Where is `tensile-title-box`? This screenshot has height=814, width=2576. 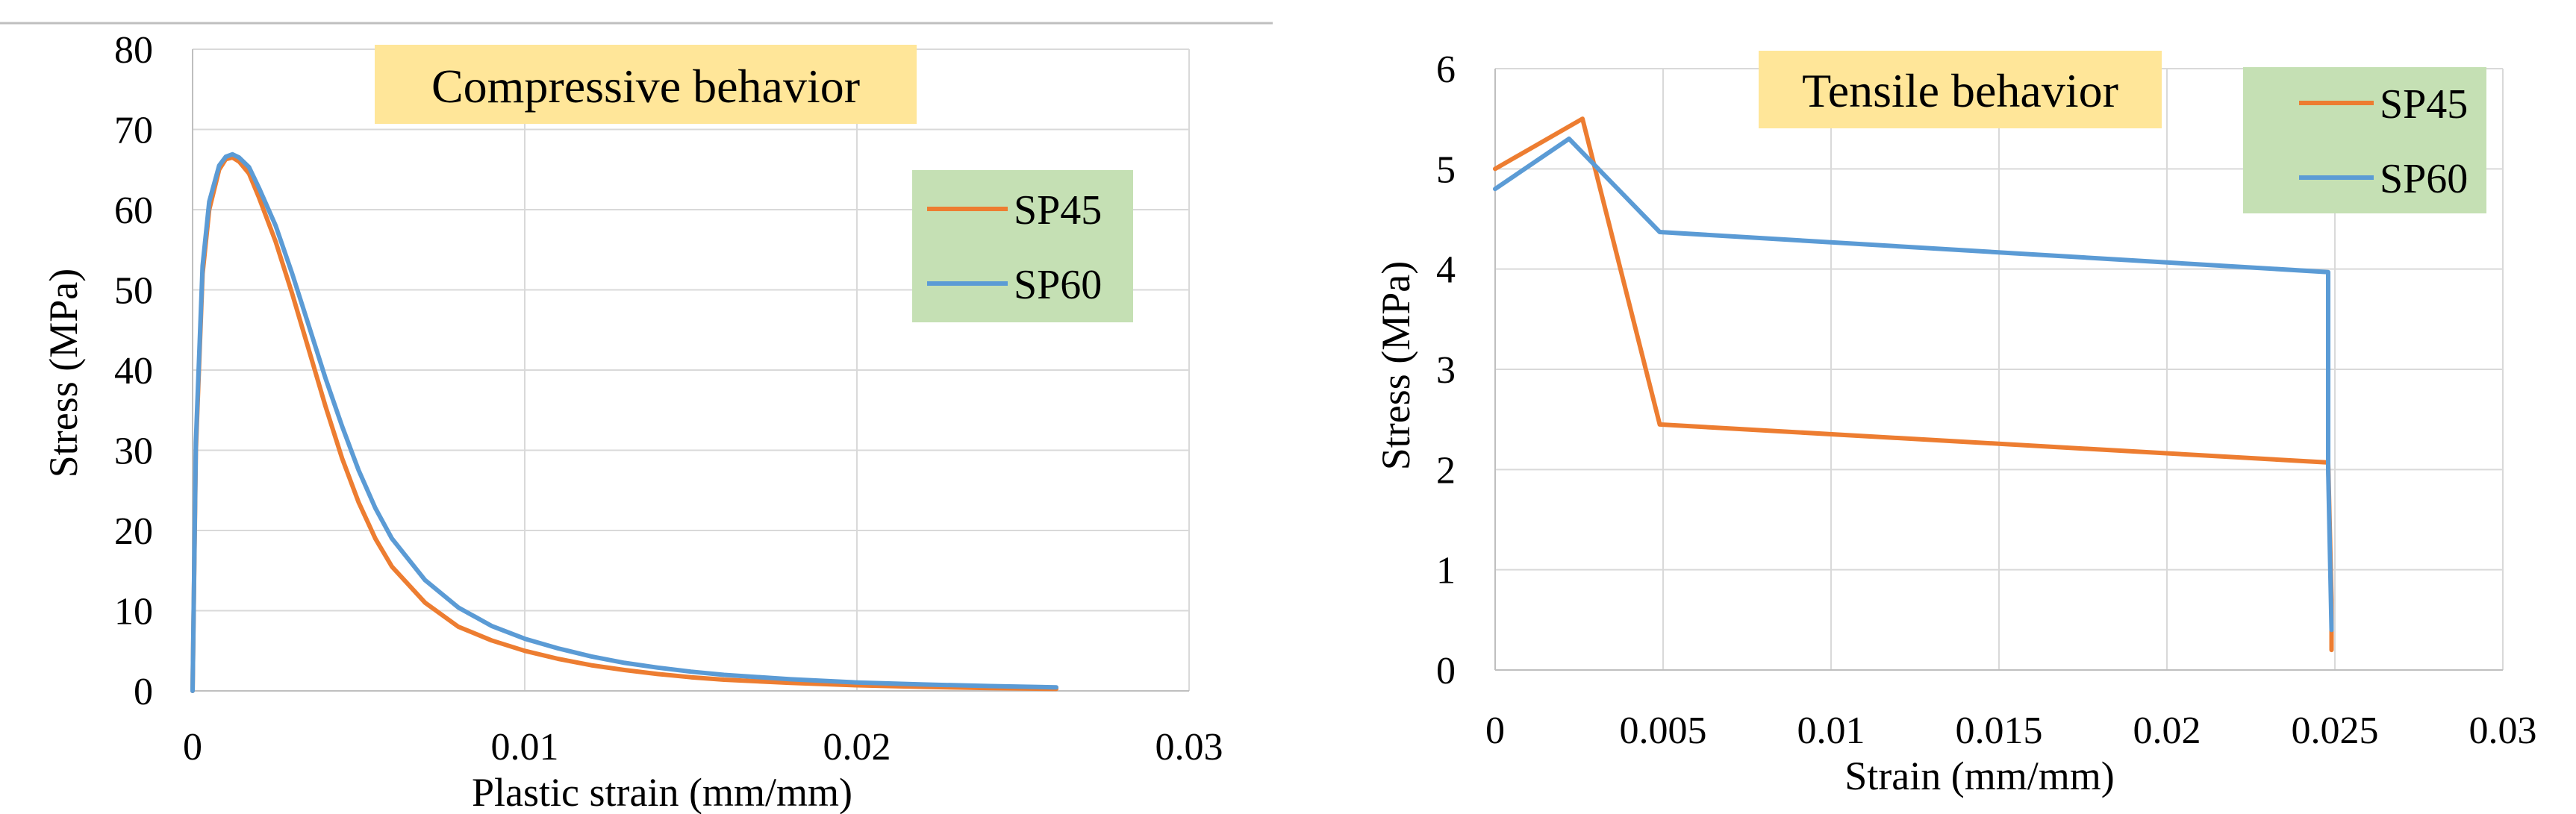
tensile-title-box is located at coordinates (1960, 89).